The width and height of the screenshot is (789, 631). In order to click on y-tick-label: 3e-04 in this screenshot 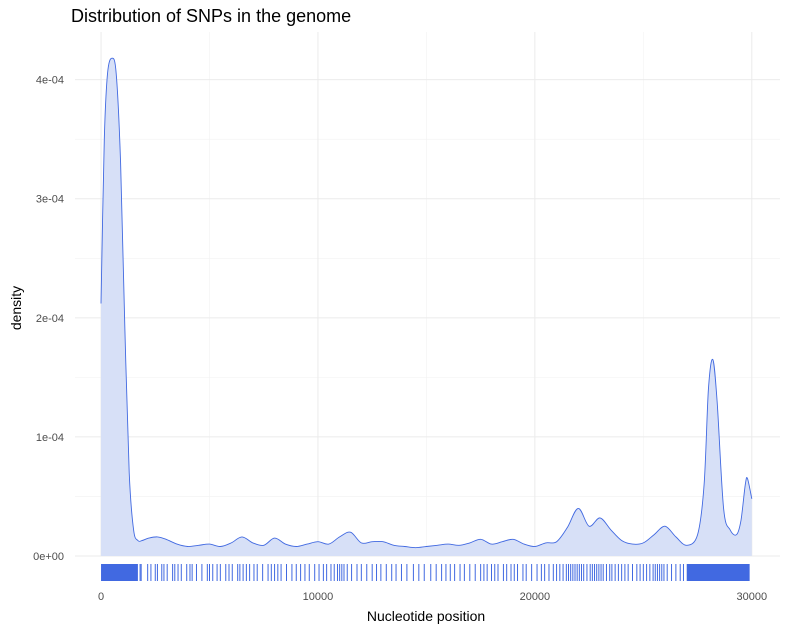, I will do `click(50, 200)`.